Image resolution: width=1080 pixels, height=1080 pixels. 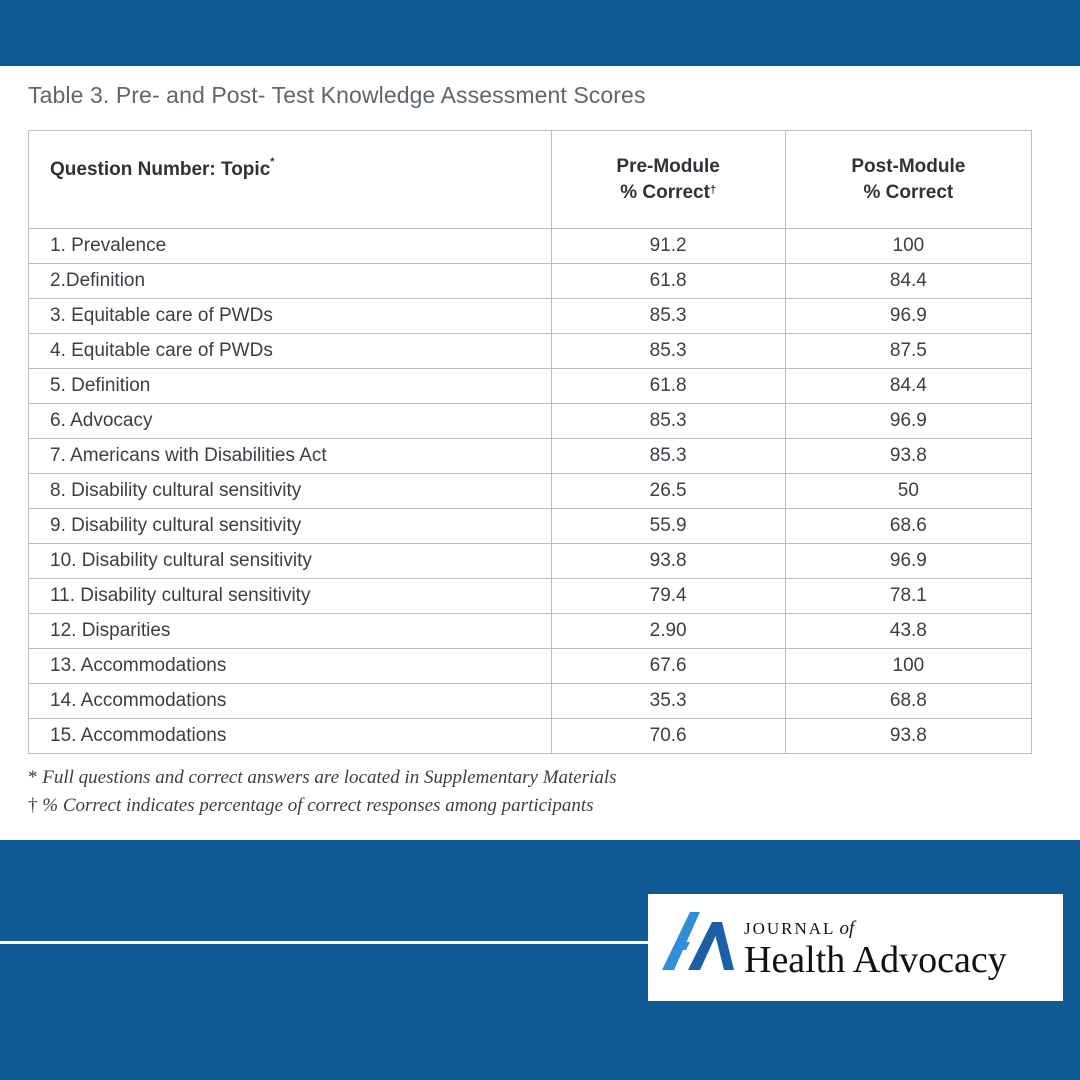 I want to click on table-row: 12. Disparities 2.90 43.8, so click(x=530, y=631).